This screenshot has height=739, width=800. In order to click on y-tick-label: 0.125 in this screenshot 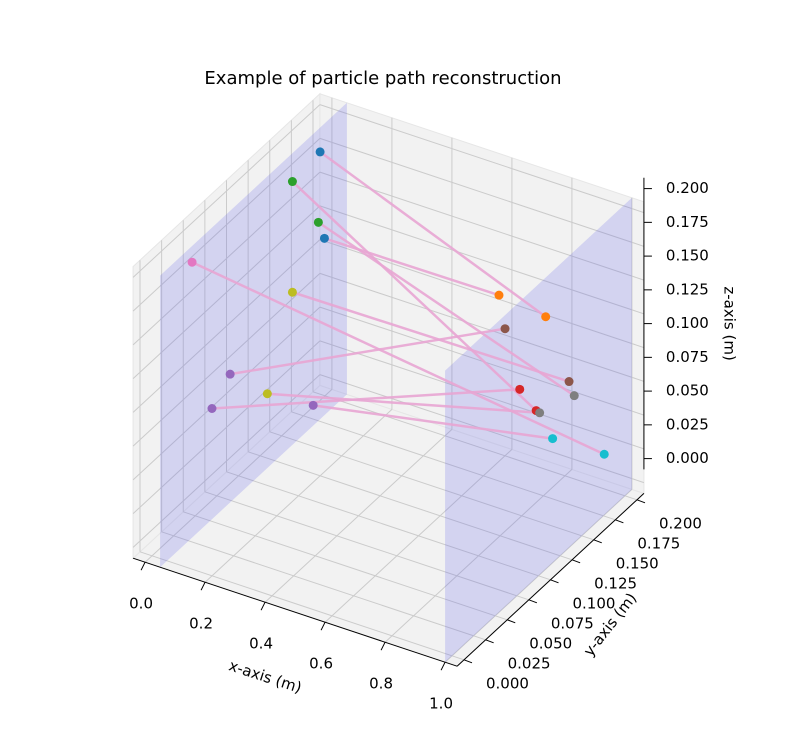, I will do `click(615, 583)`.